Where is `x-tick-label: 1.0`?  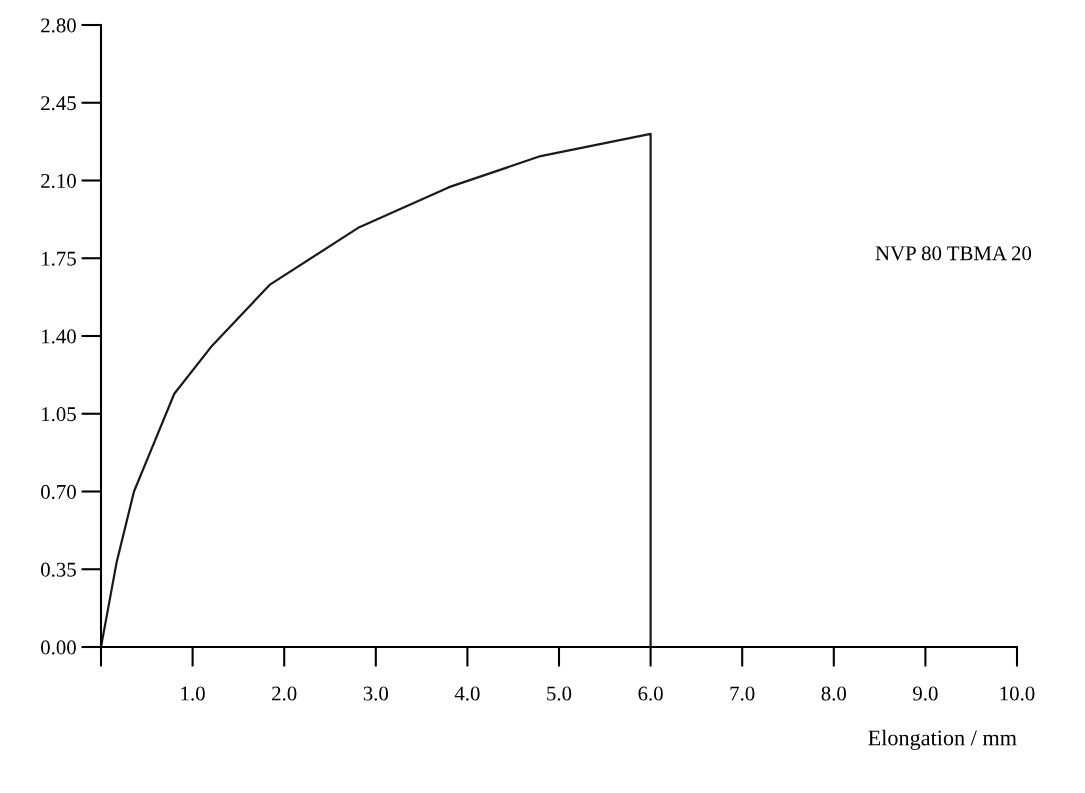
x-tick-label: 1.0 is located at coordinates (193, 693).